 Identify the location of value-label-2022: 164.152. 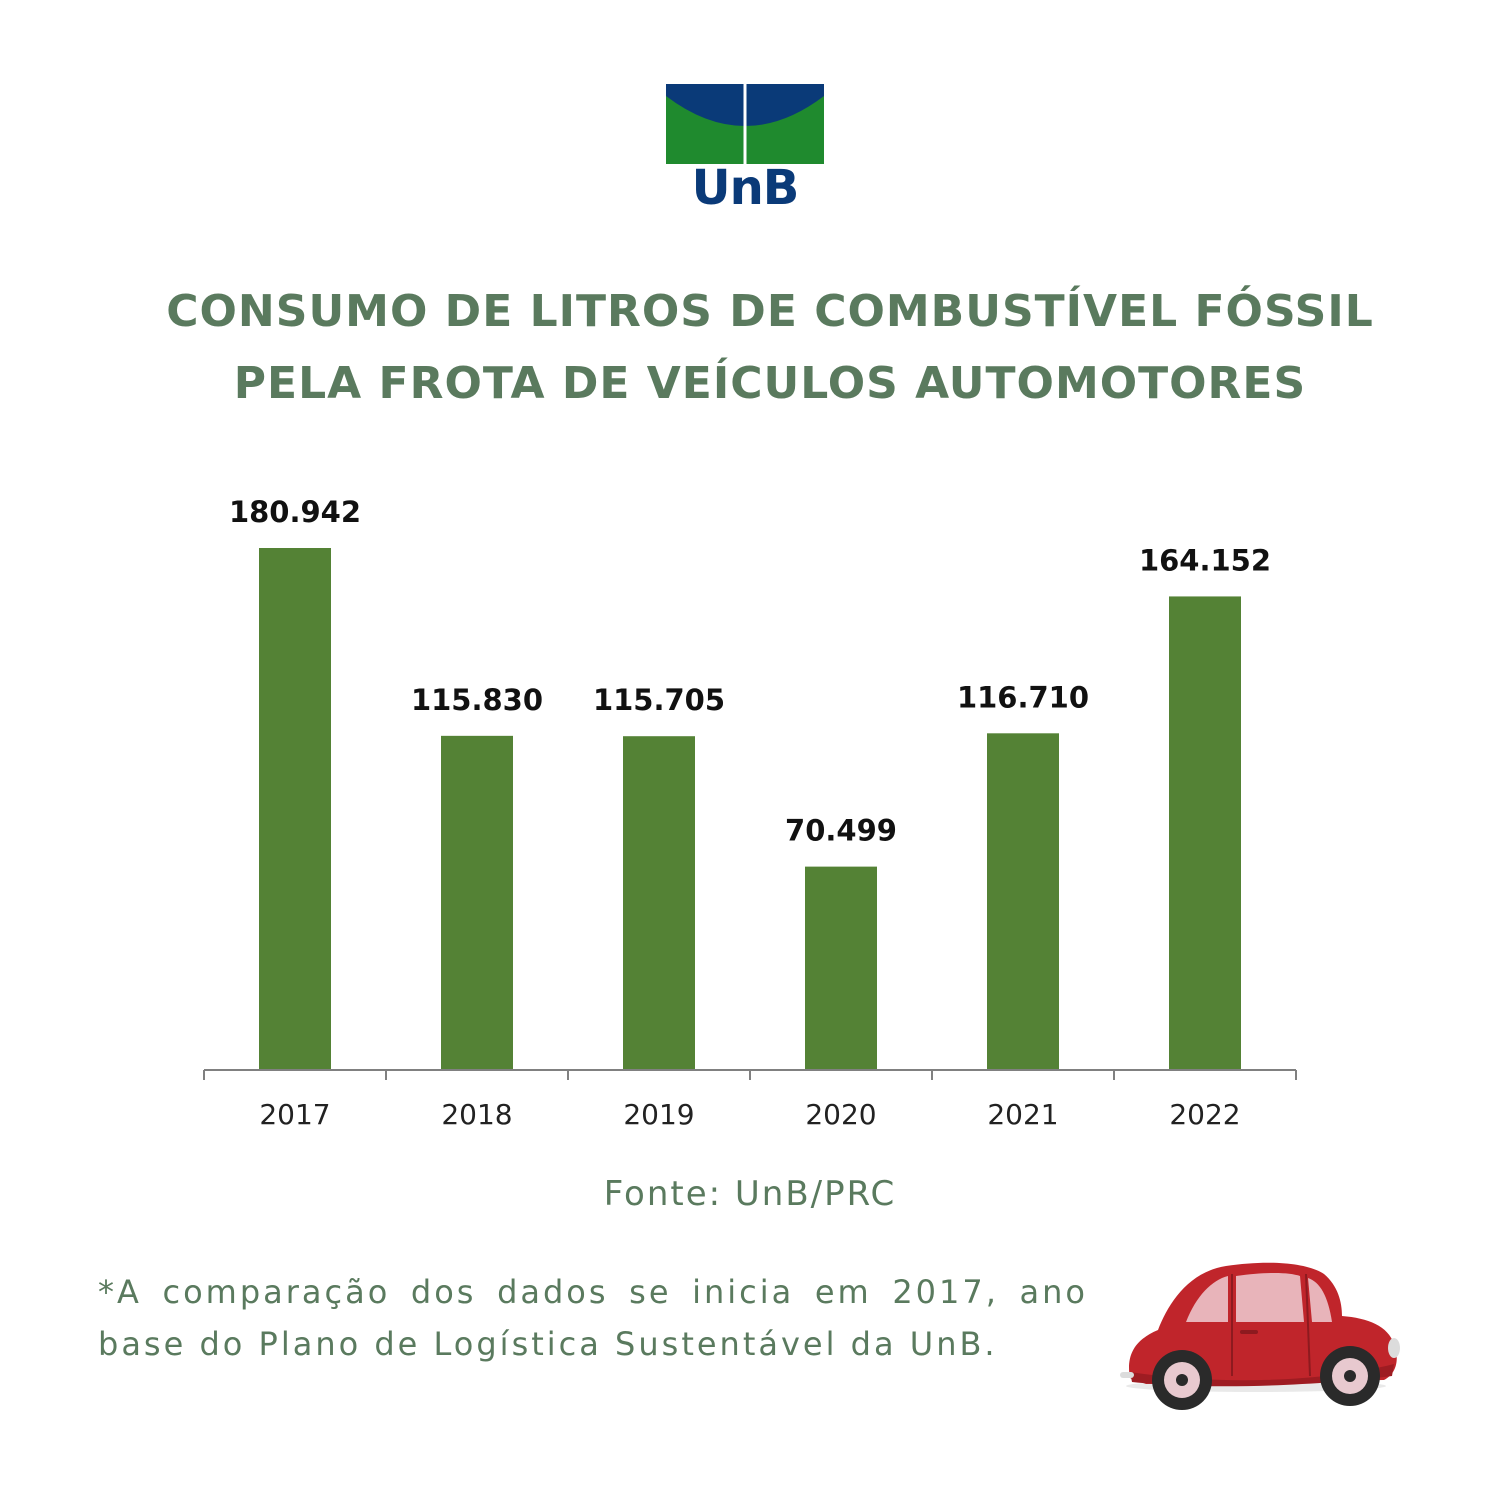
(1205, 560).